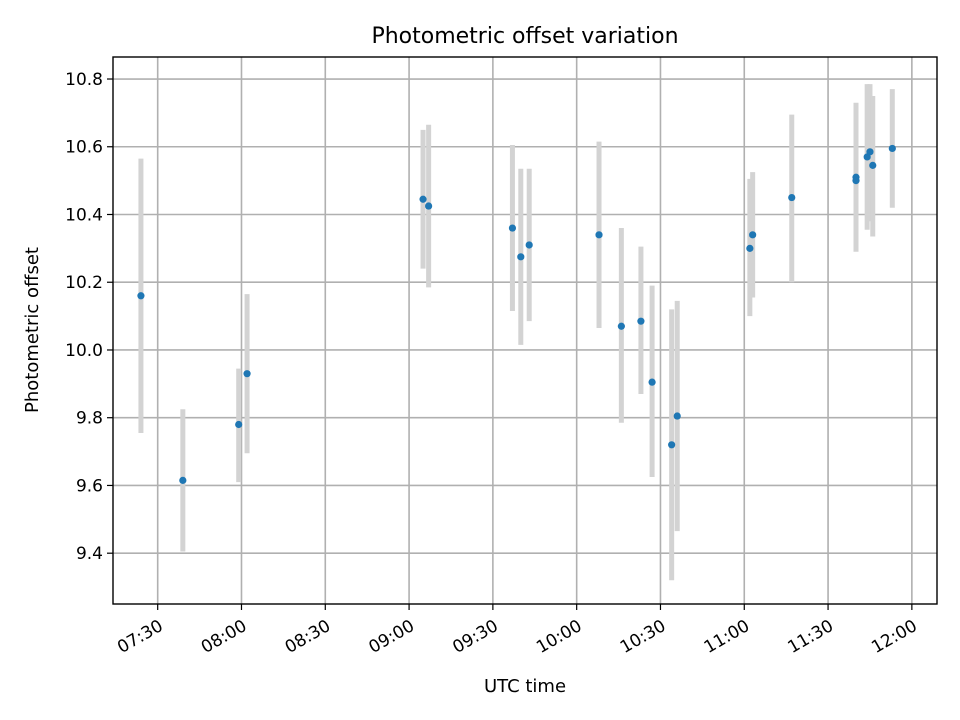  What do you see at coordinates (84, 148) in the screenshot?
I see `y-tick-label: 10.6` at bounding box center [84, 148].